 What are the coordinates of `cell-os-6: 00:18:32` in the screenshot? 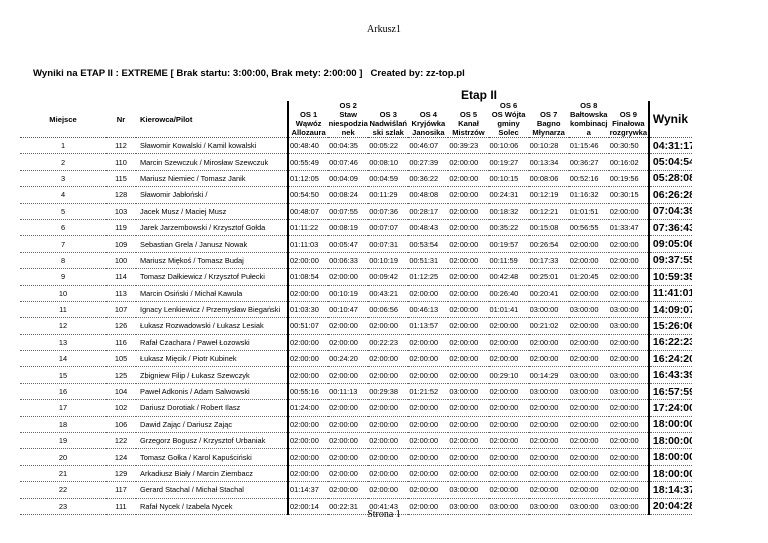 It's located at (508, 211).